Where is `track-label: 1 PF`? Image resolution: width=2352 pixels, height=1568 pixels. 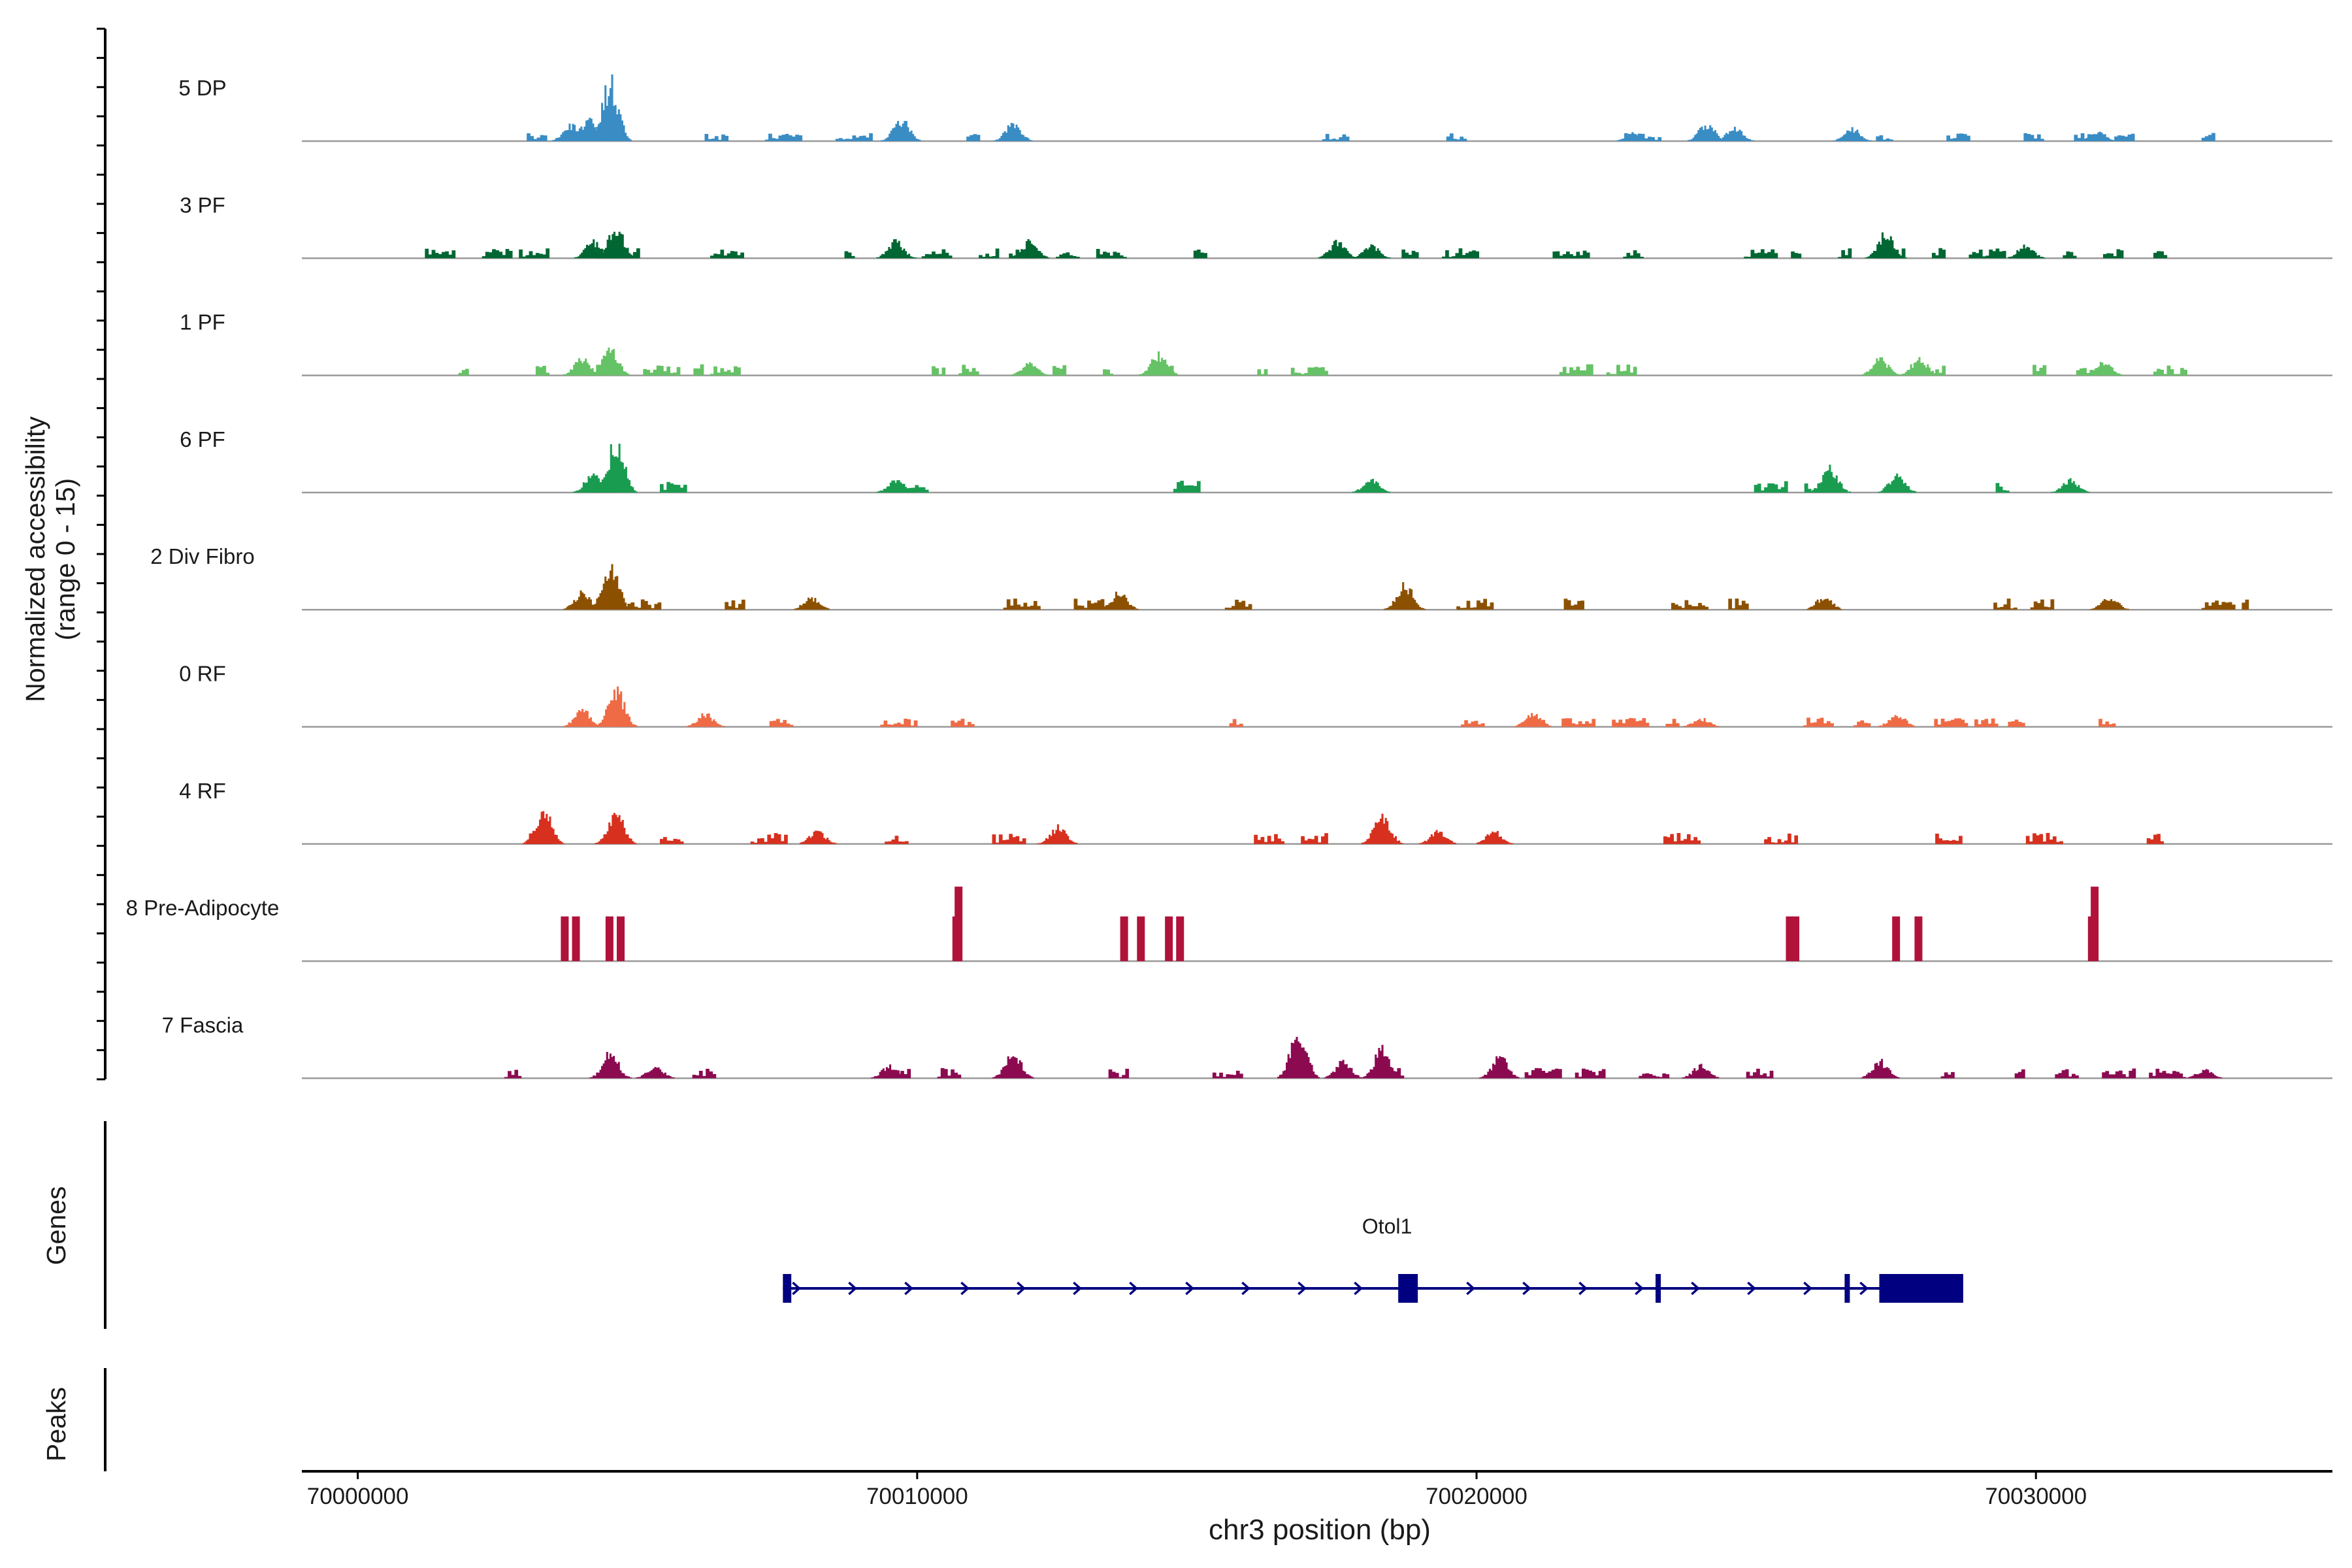 track-label: 1 PF is located at coordinates (202, 322).